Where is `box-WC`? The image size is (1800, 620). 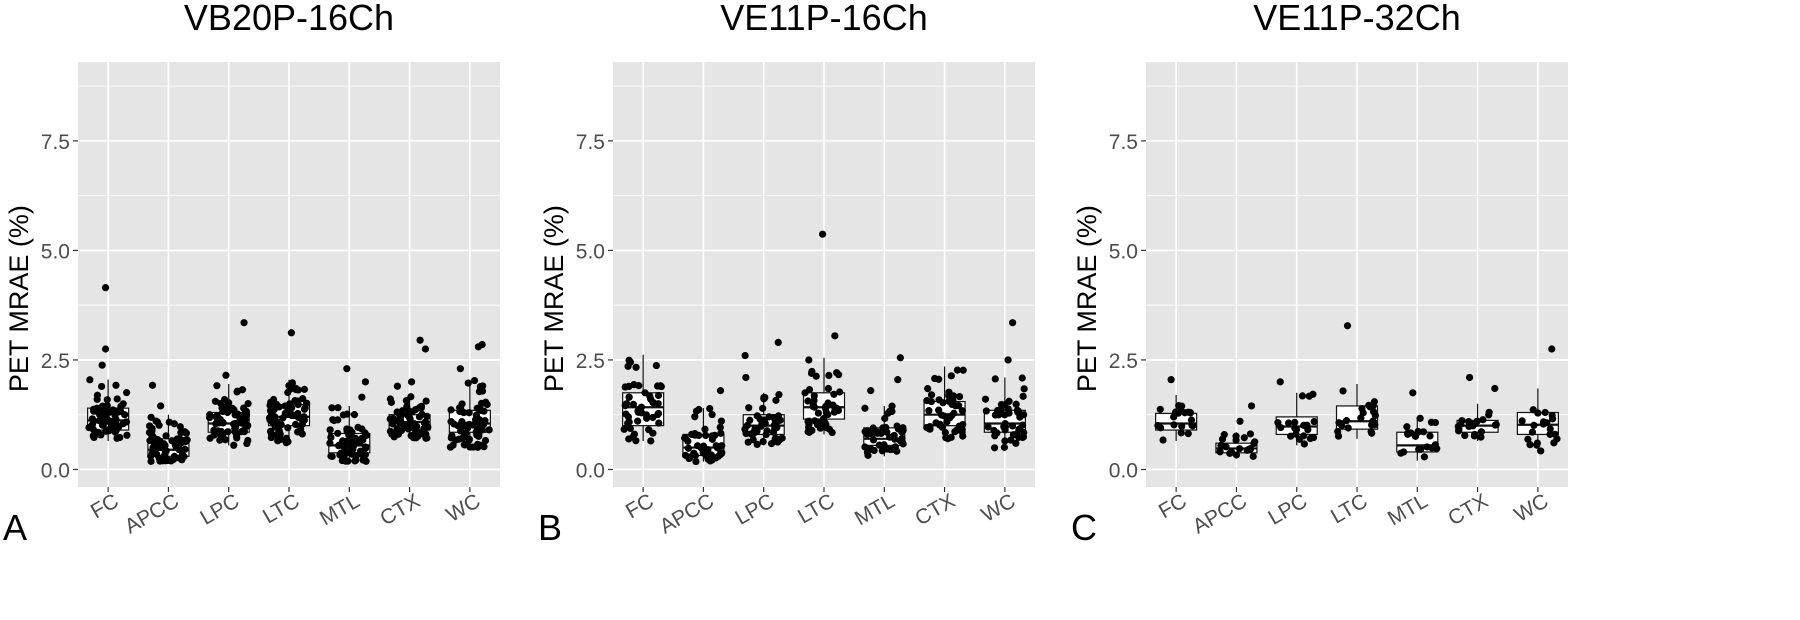
box-WC is located at coordinates (469, 396).